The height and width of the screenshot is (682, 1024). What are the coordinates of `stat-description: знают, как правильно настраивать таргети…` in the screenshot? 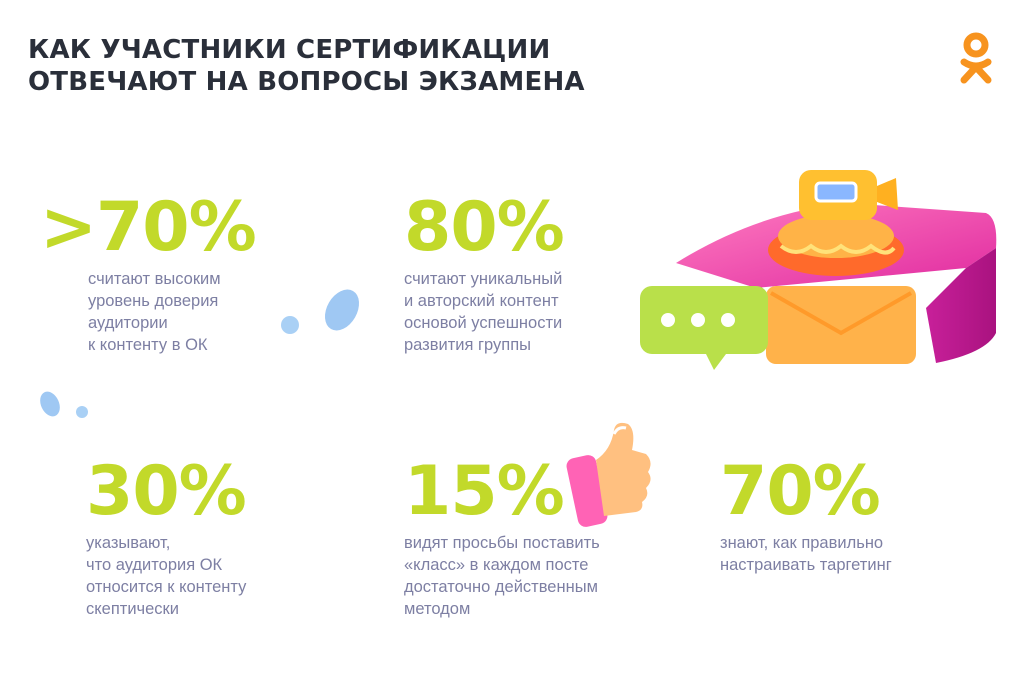 It's located at (806, 554).